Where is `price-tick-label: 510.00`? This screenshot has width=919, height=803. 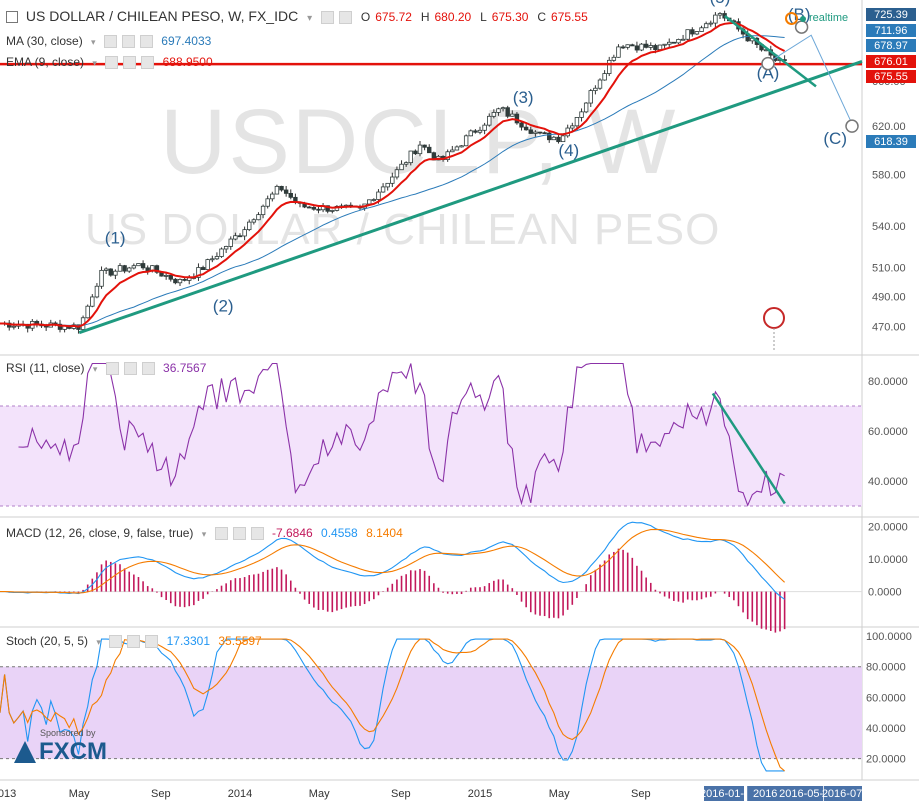 price-tick-label: 510.00 is located at coordinates (889, 268).